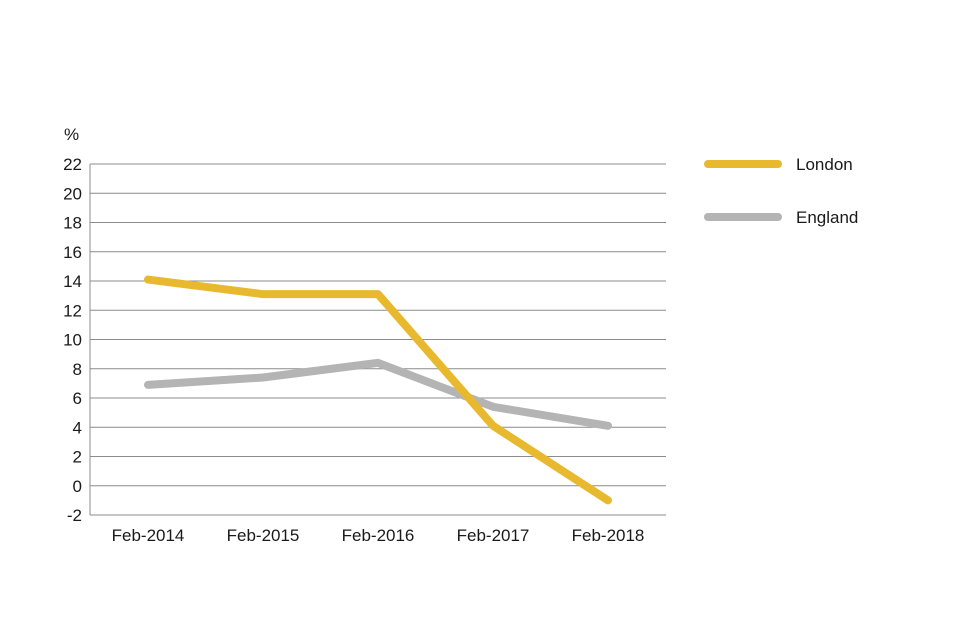 This screenshot has width=960, height=640. I want to click on y-tick-label: 16, so click(72, 252).